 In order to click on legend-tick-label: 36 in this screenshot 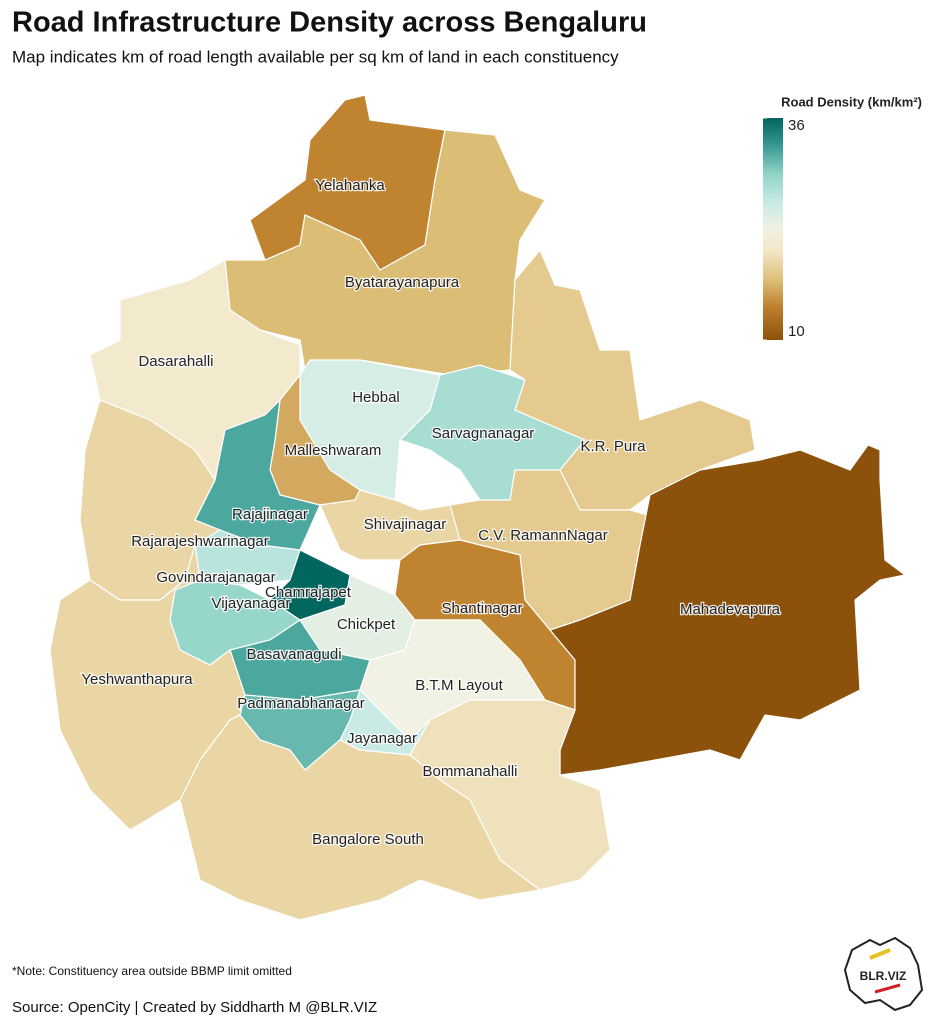, I will do `click(796, 125)`.